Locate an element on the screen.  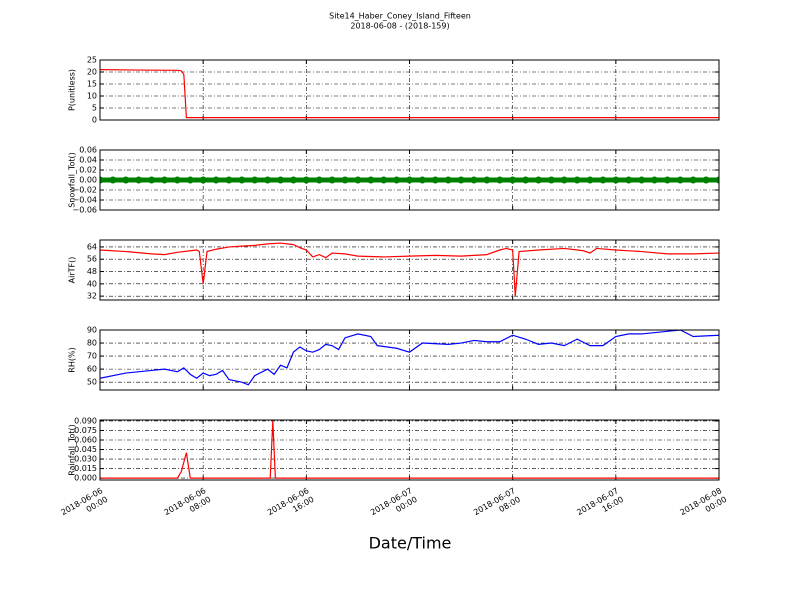
y-tick-label: 48 is located at coordinates (92, 271).